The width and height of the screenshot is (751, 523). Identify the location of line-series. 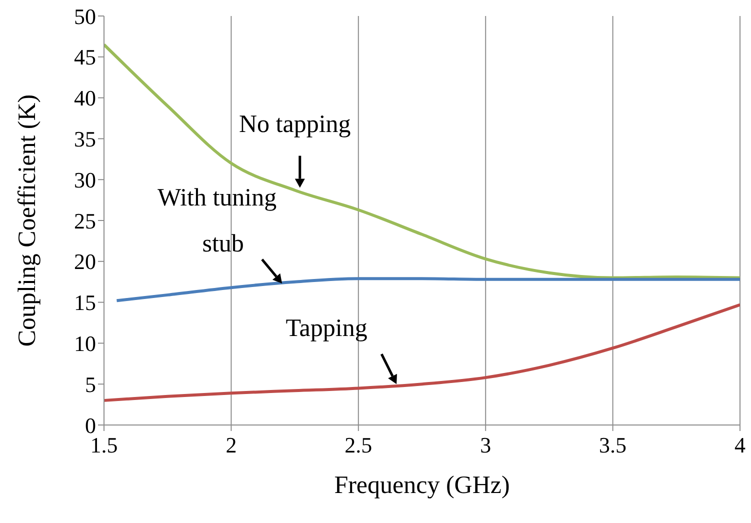
(427, 289).